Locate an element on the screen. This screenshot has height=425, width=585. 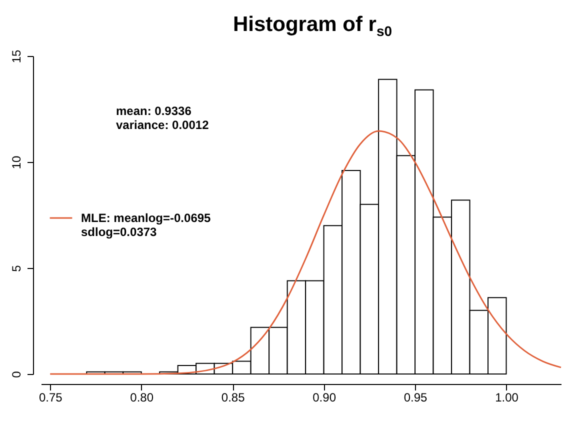
x-tick-label: 0.80 is located at coordinates (142, 397).